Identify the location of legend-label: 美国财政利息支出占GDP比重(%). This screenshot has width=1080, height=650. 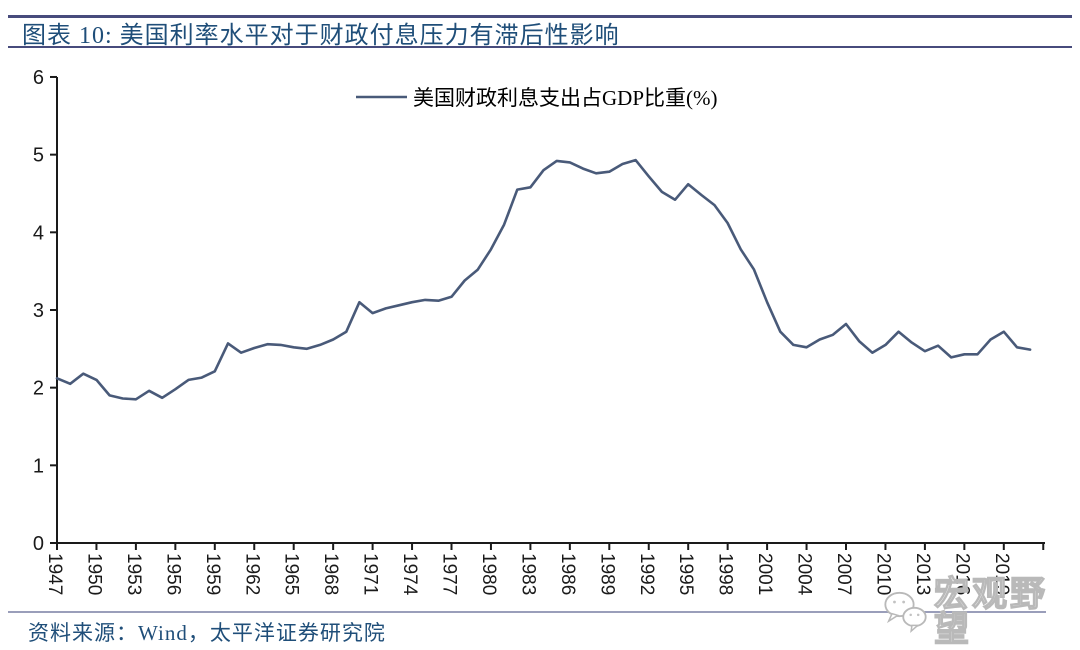
(565, 98).